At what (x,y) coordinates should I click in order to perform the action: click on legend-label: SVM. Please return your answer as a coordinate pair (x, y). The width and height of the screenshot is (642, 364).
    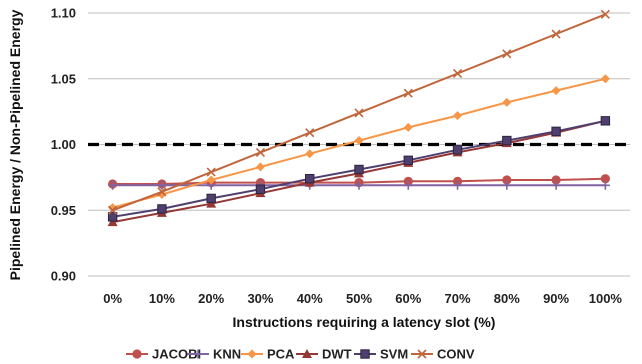
    Looking at the image, I should click on (394, 354).